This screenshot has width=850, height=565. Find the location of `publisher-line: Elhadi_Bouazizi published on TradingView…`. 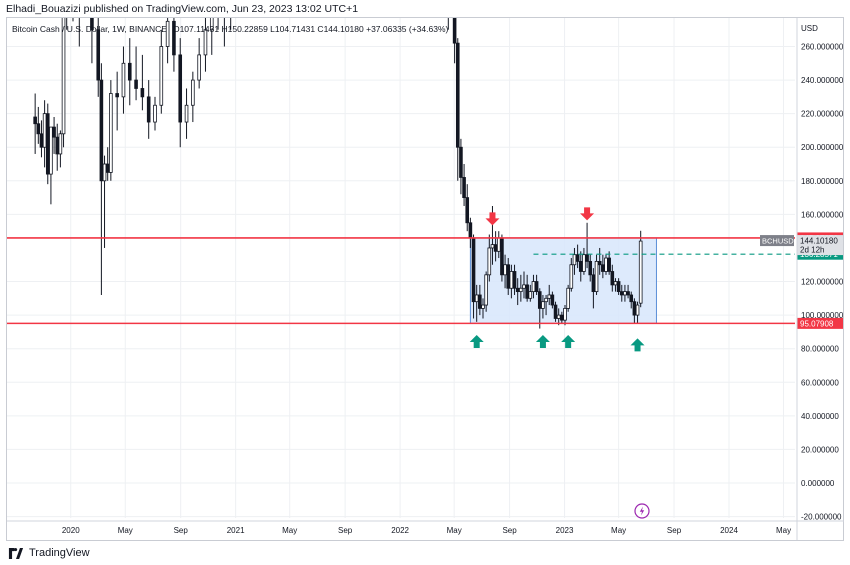

publisher-line: Elhadi_Bouazizi published on TradingView… is located at coordinates (182, 9).